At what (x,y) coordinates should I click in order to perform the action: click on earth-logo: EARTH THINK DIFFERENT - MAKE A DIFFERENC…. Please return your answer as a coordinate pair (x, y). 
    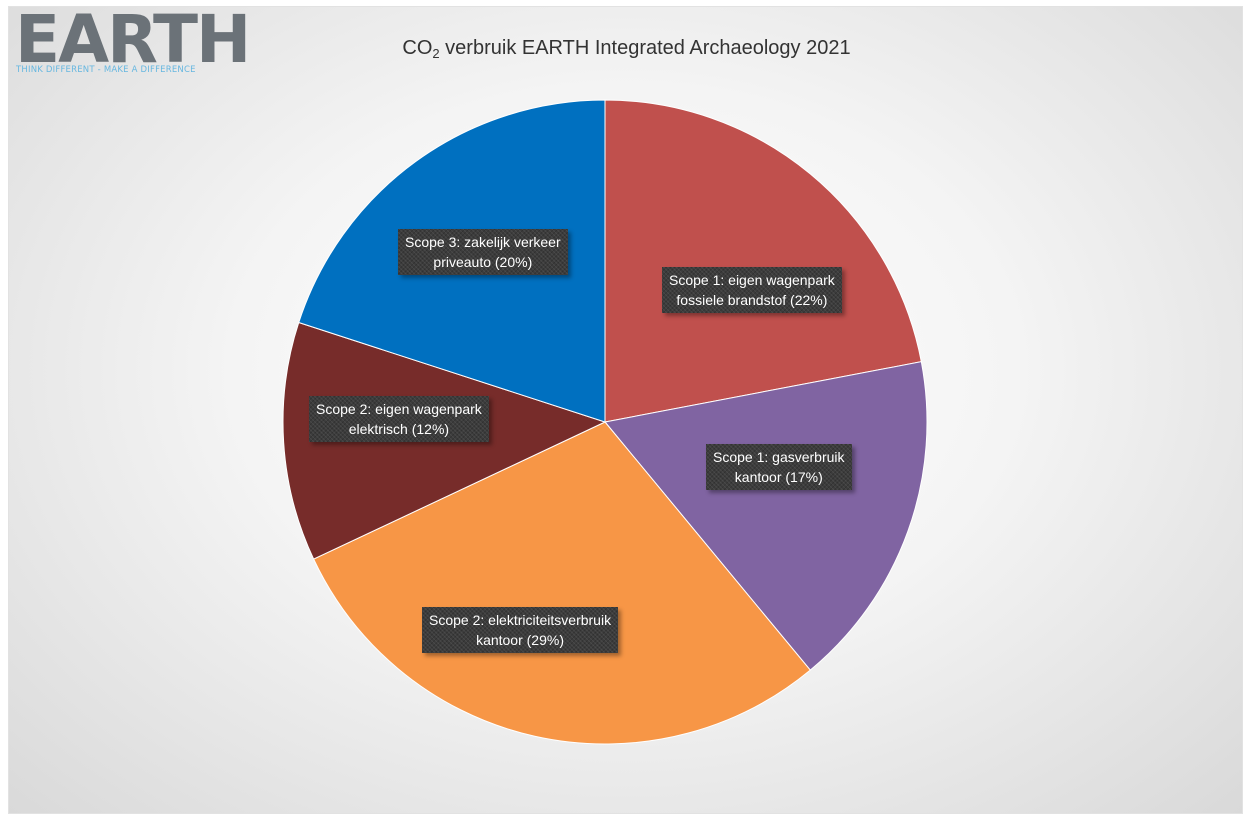
    Looking at the image, I should click on (132, 45).